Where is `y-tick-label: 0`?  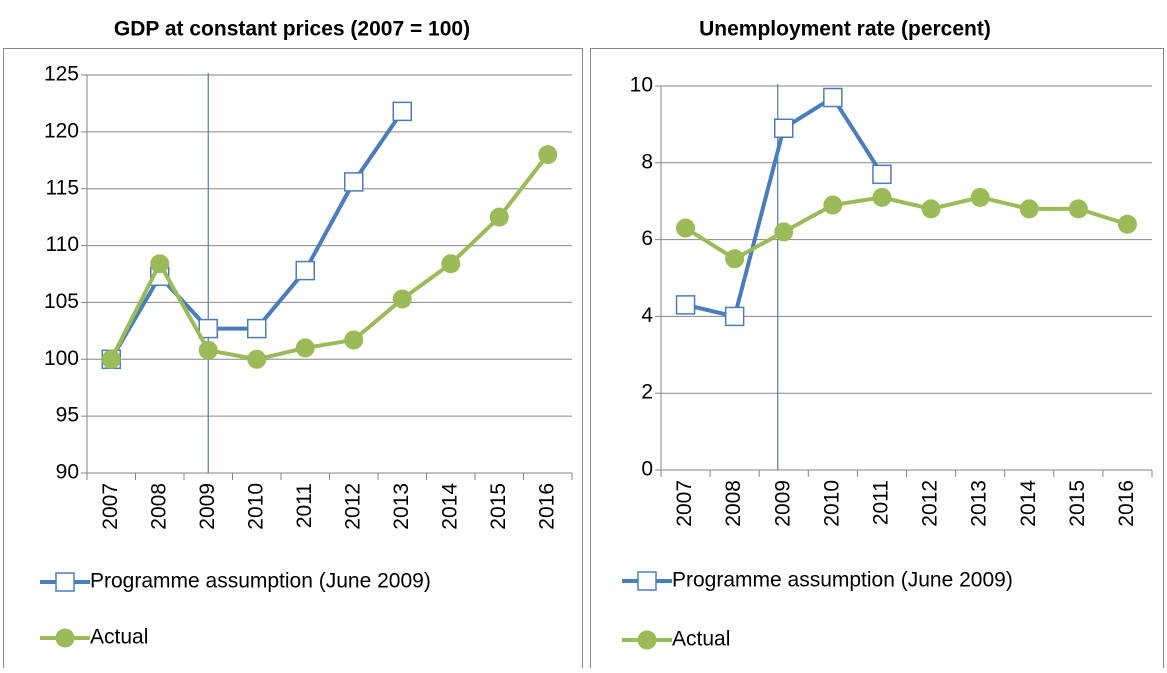 y-tick-label: 0 is located at coordinates (647, 469).